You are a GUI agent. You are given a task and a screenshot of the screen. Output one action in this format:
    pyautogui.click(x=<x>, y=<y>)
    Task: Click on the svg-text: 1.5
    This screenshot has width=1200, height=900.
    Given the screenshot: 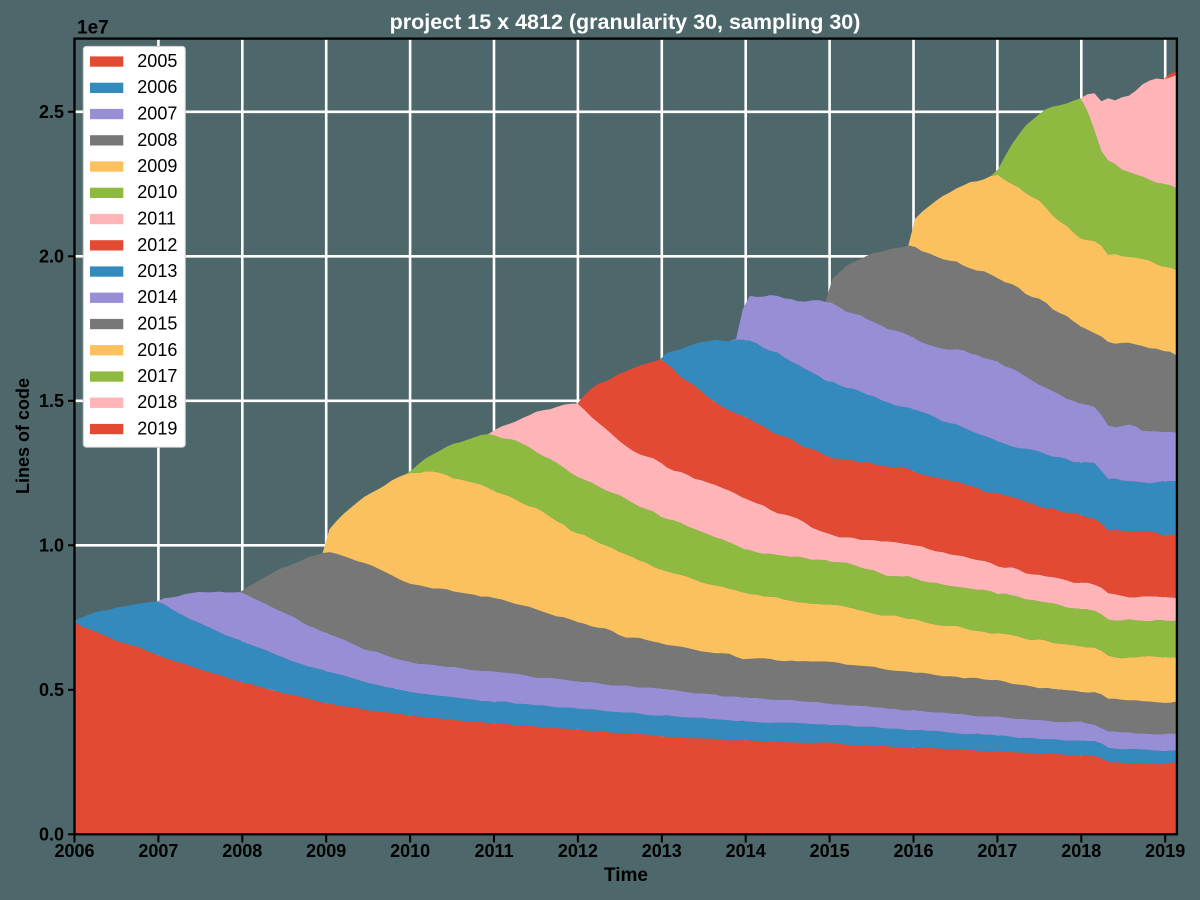 What is the action you would take?
    pyautogui.click(x=51, y=401)
    